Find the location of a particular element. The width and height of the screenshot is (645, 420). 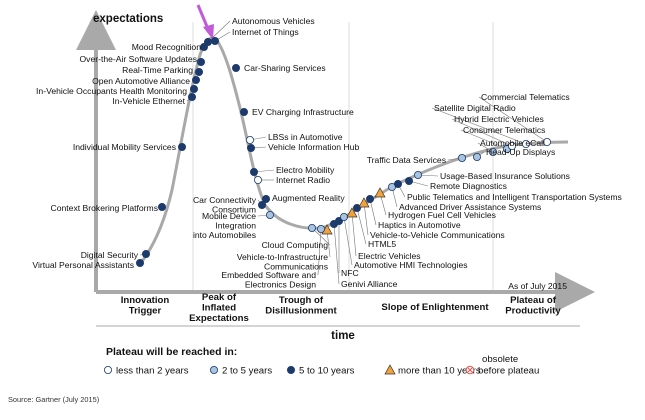

label-vehicle-information-hub: Vehicle Information Hub is located at coordinates (313, 147).